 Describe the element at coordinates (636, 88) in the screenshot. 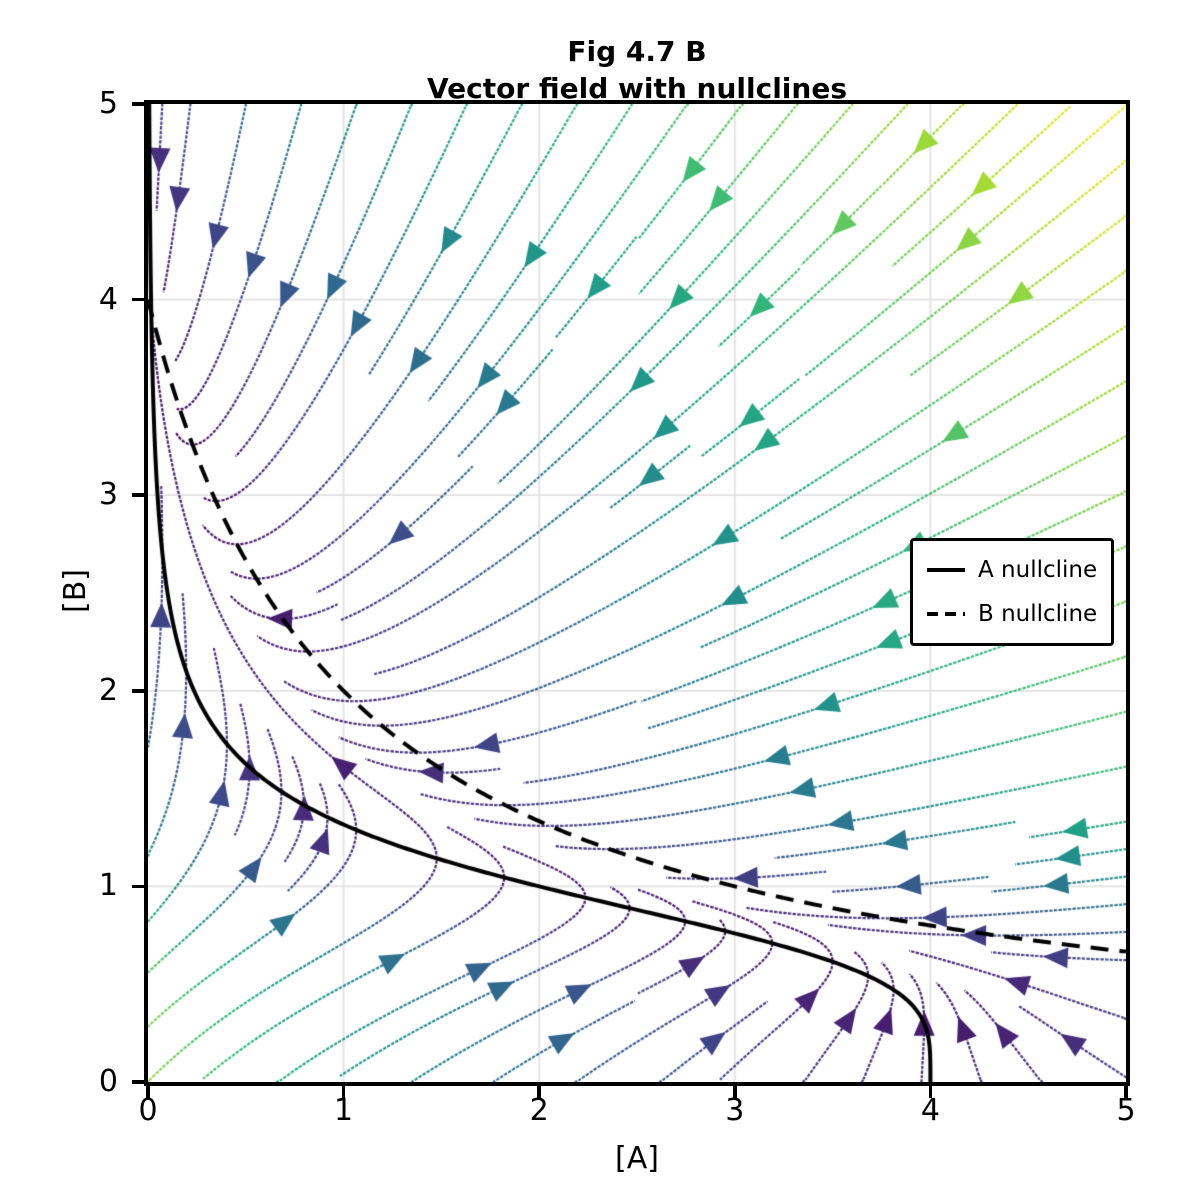

I see `title-line-2: Vector field with nullclines` at that location.